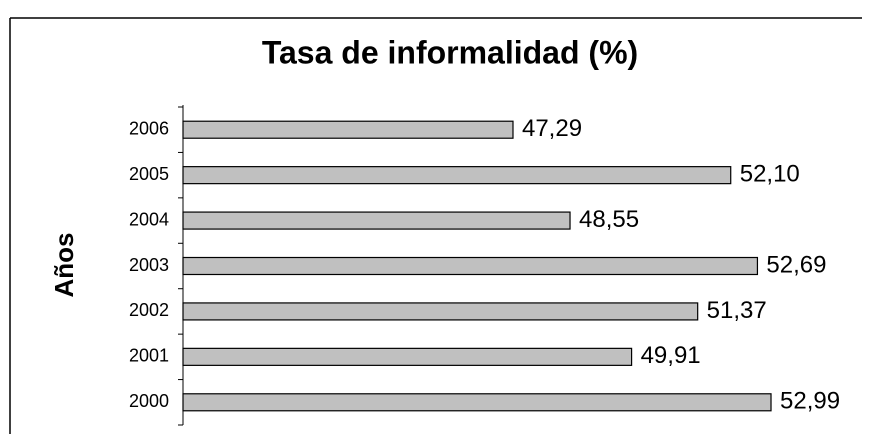  Describe the element at coordinates (671, 355) in the screenshot. I see `value-label: 49,91` at that location.